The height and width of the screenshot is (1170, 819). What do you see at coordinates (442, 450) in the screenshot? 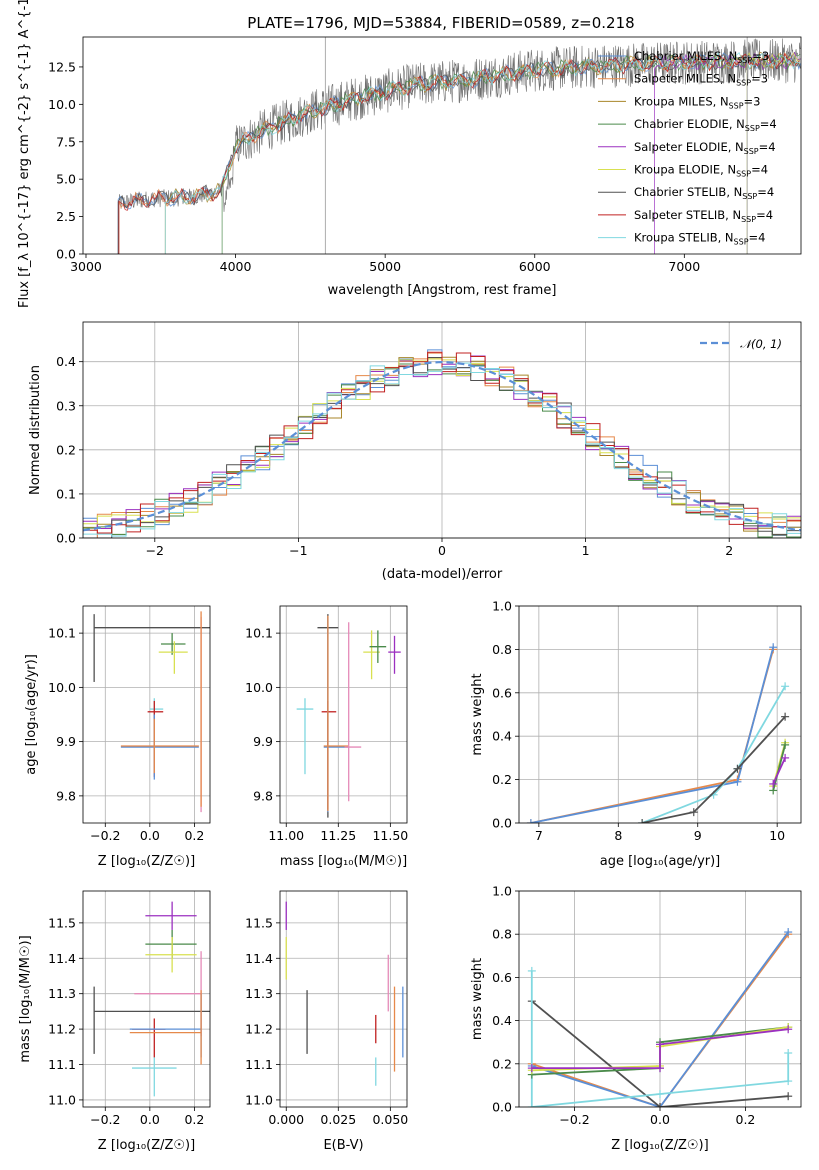
I see `residual-histogram-kroupa-stelib` at bounding box center [442, 450].